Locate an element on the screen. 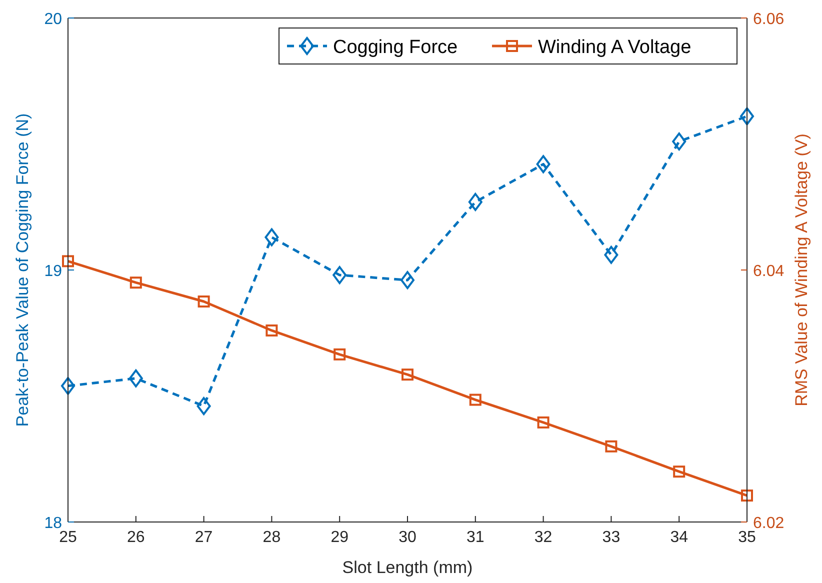 Image resolution: width=822 pixels, height=583 pixels. x-tick-label: 34 is located at coordinates (679, 537).